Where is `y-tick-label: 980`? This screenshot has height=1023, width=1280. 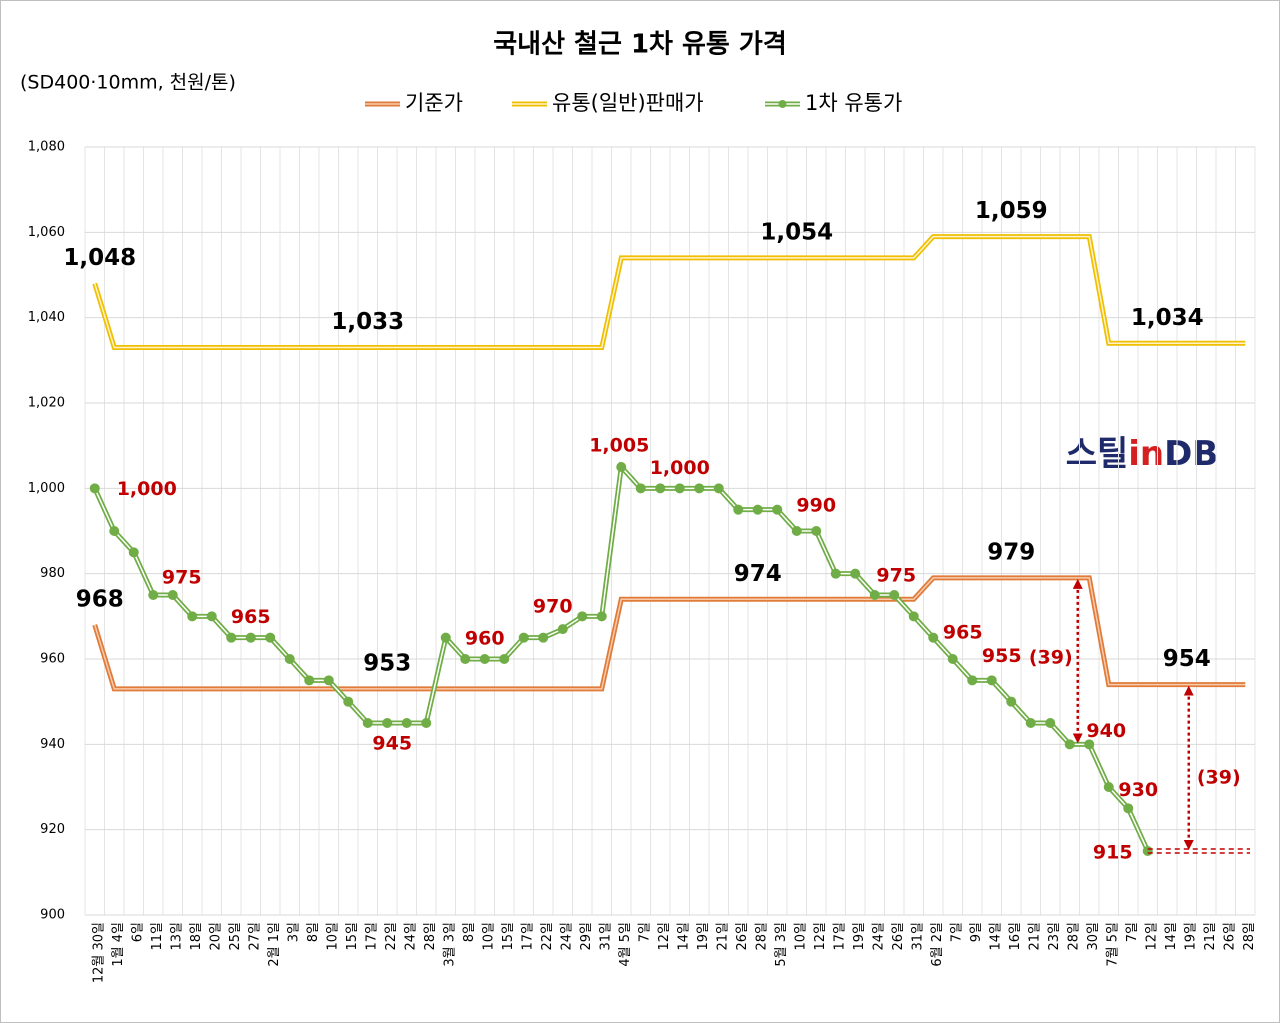 y-tick-label: 980 is located at coordinates (52, 573).